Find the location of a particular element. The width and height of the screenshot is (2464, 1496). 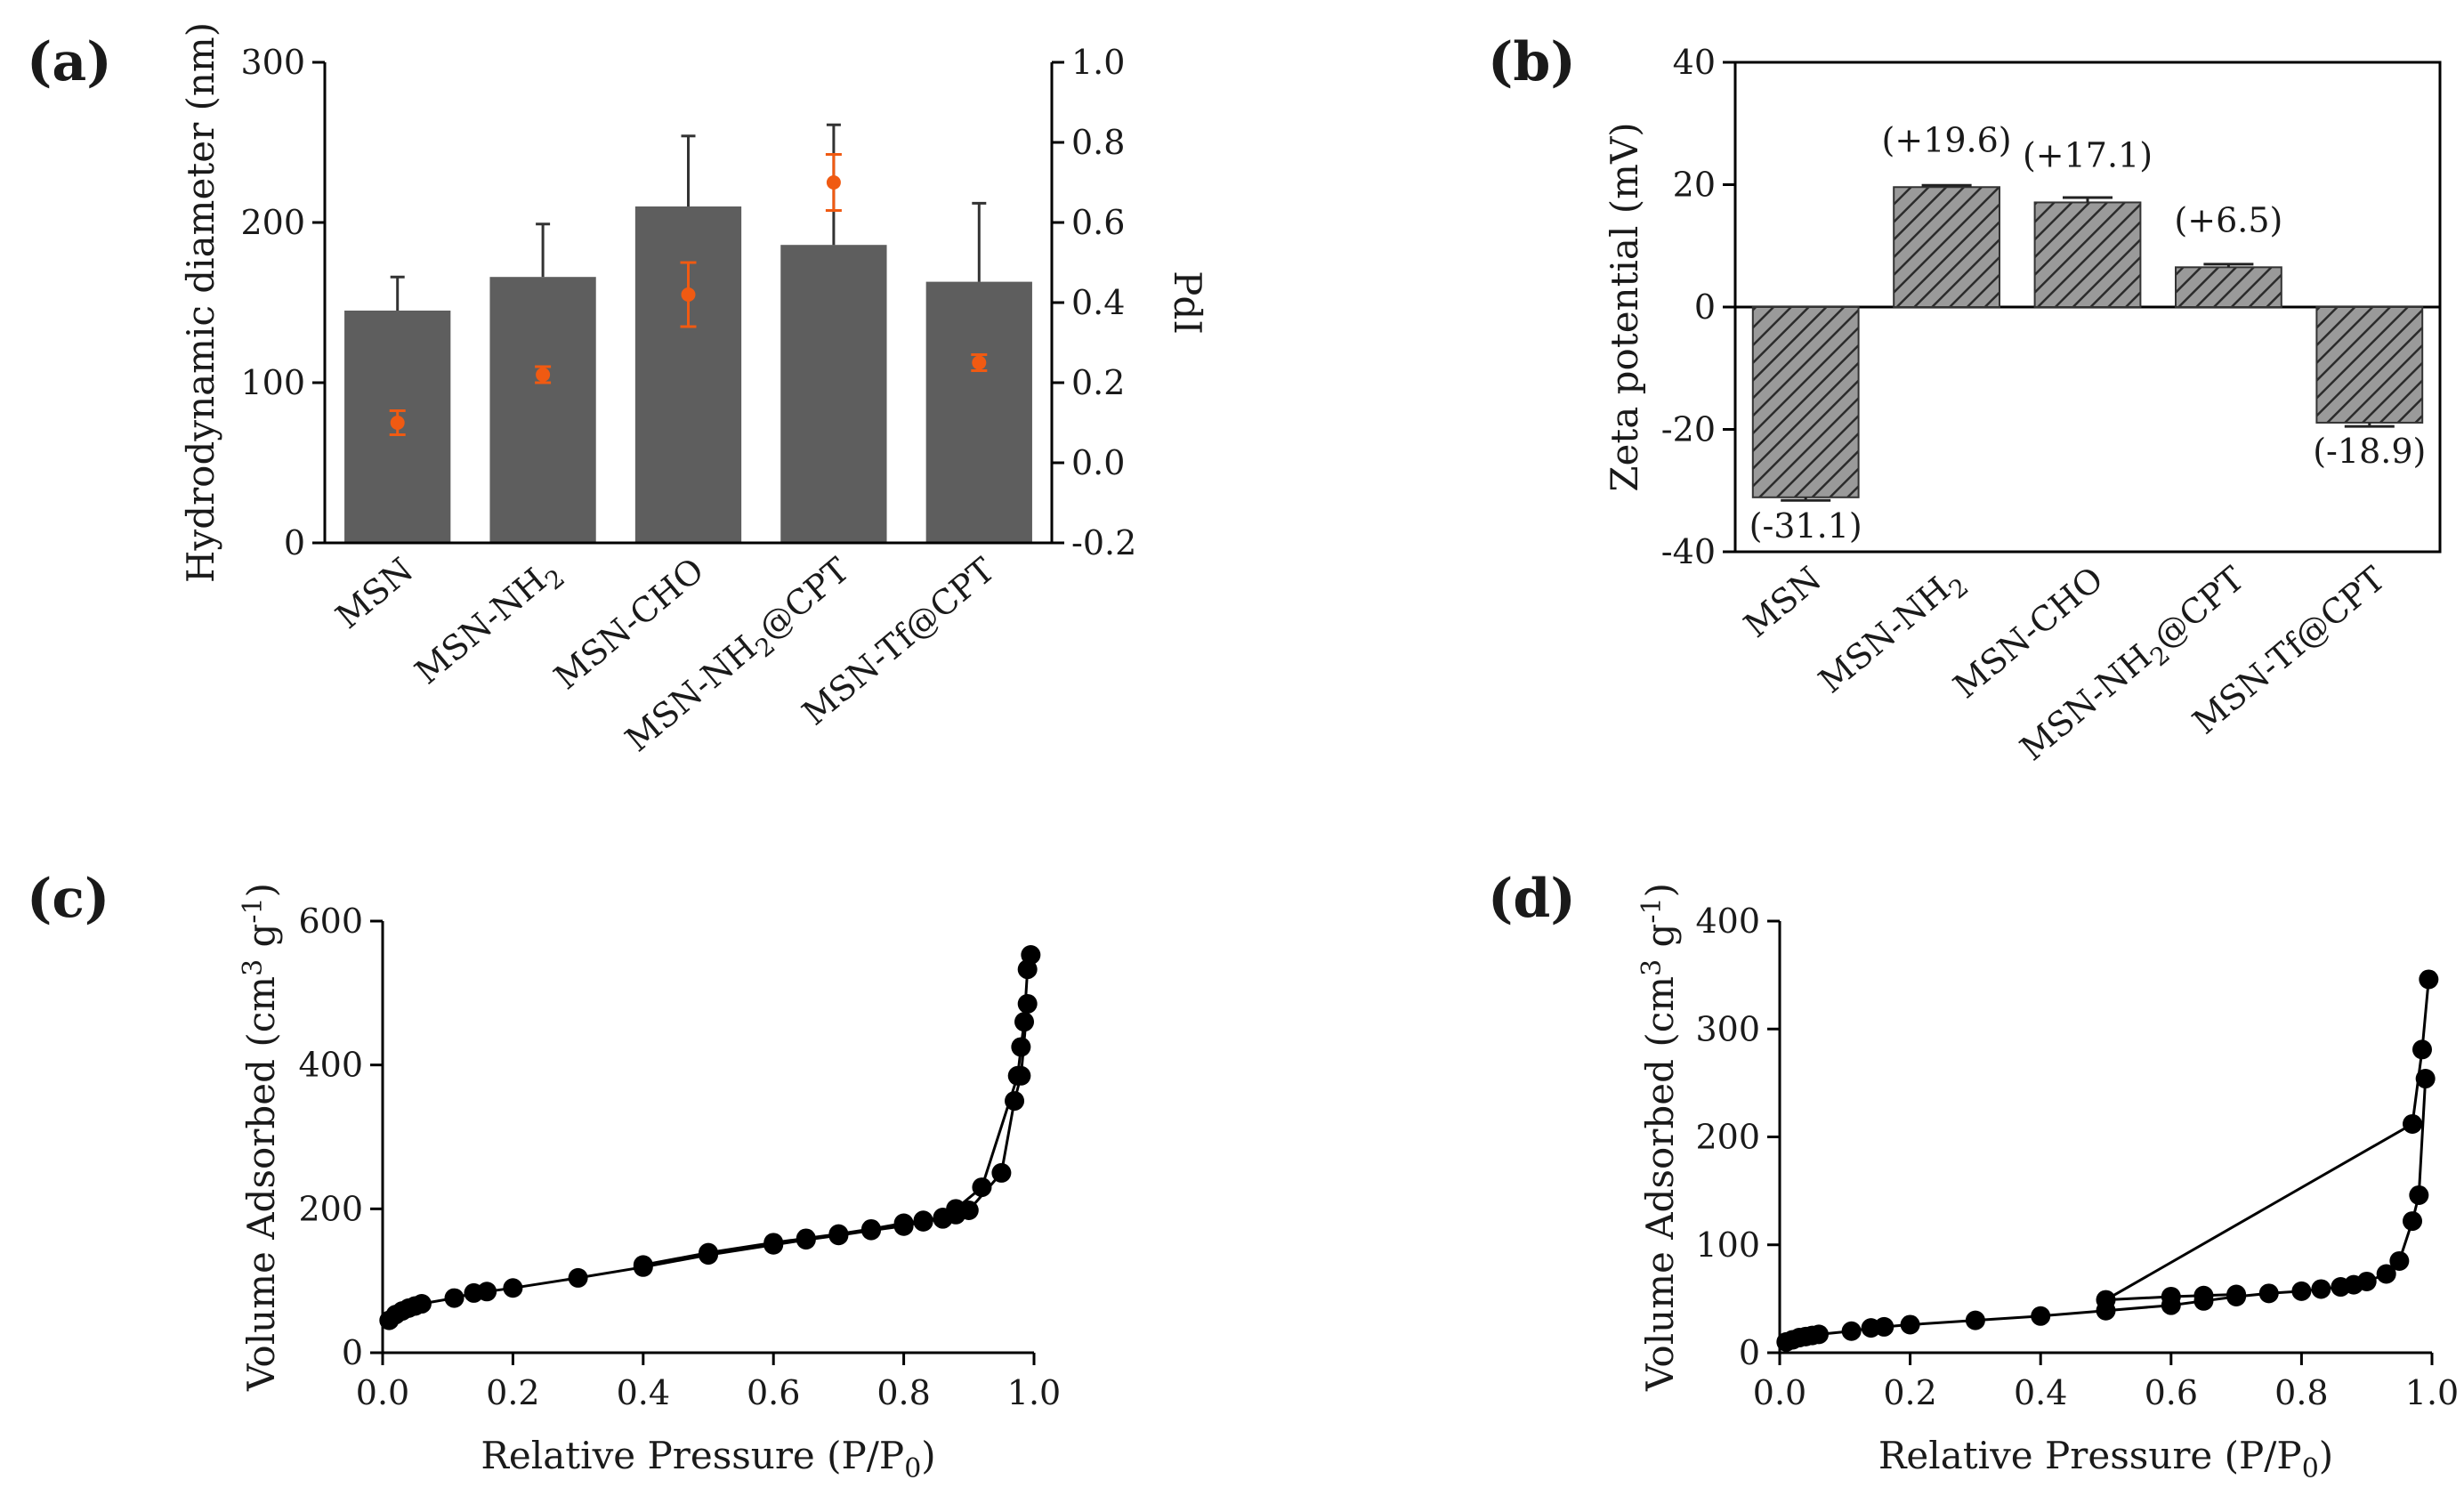

panel-c-x-title-tail: ) is located at coordinates (928, 1456).